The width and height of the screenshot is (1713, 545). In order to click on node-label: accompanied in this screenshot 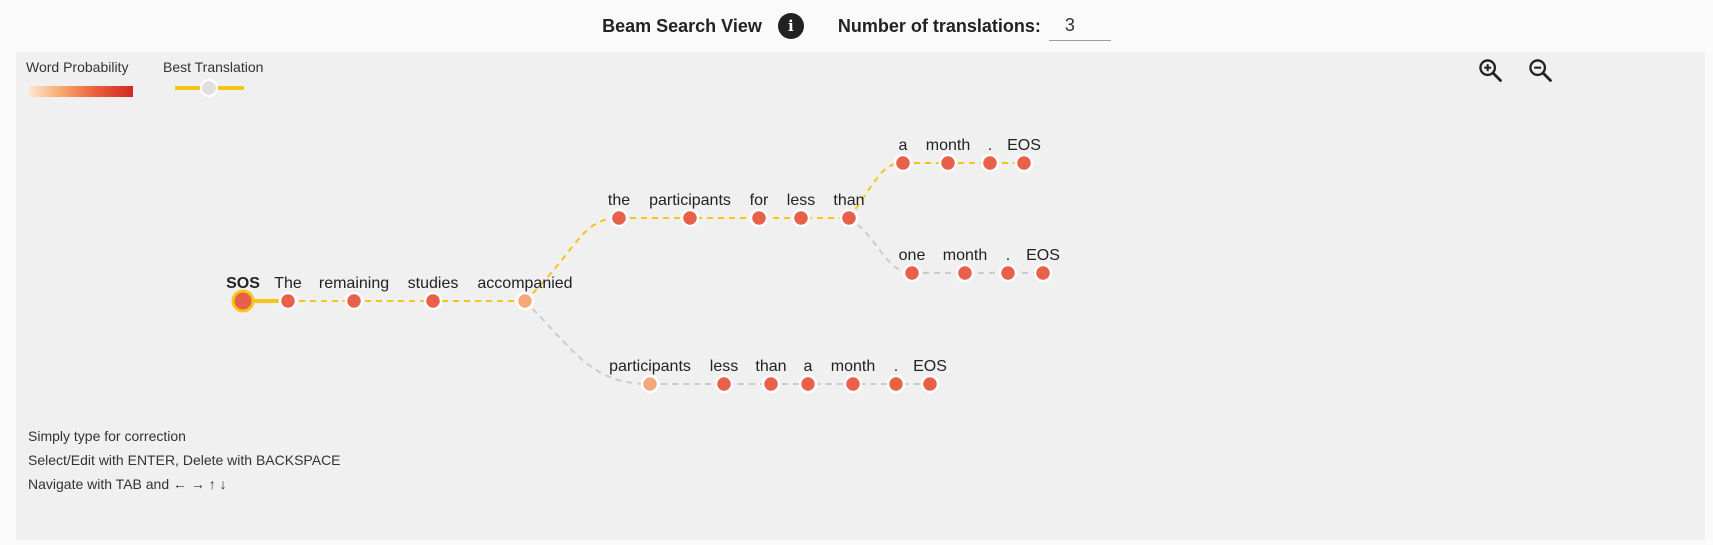, I will do `click(524, 283)`.